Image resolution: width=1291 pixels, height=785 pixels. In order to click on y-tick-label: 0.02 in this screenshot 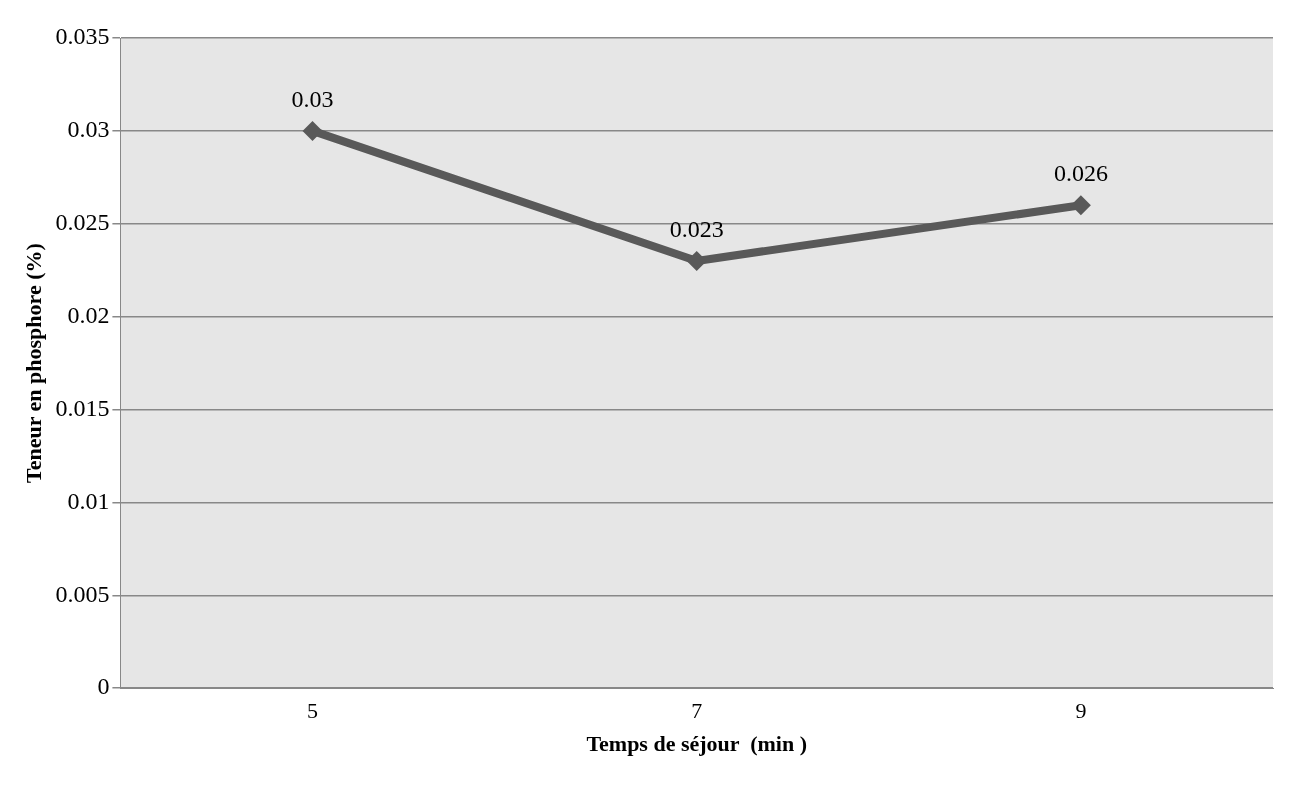, I will do `click(88, 314)`.